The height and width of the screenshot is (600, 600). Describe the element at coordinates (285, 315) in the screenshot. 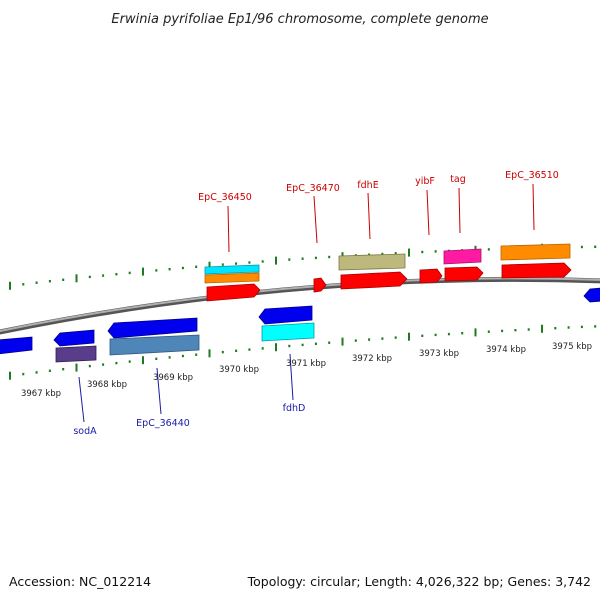

I see `gene-arrow-fdhd` at that location.